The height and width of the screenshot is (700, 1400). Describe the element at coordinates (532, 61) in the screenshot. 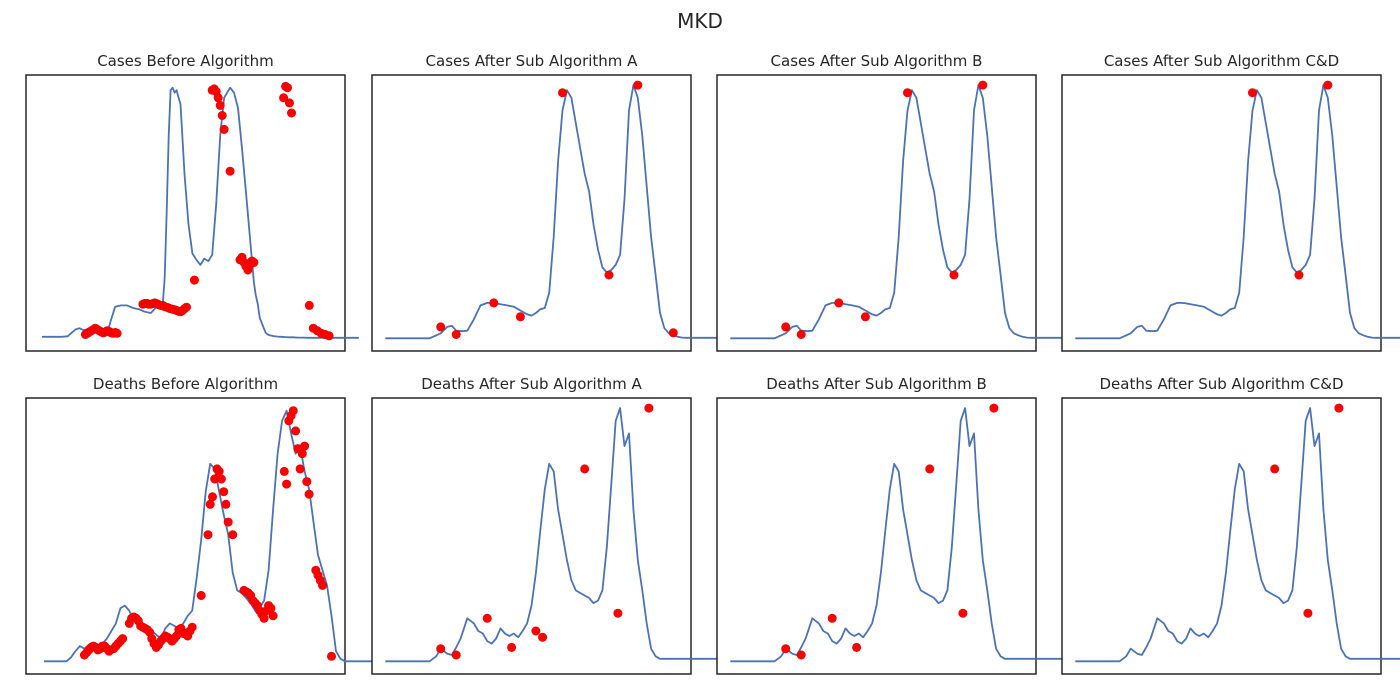

I see `subplot-title: Cases After Sub Algorithm A` at that location.